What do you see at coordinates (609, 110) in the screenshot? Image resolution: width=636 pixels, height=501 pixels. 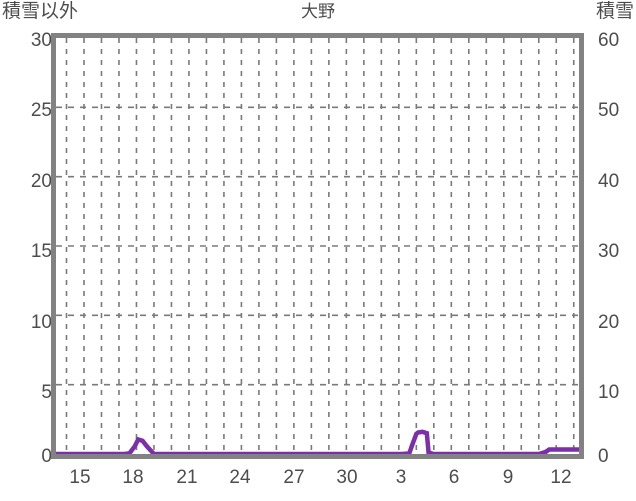 I see `right-axis-tick-label: 50` at bounding box center [609, 110].